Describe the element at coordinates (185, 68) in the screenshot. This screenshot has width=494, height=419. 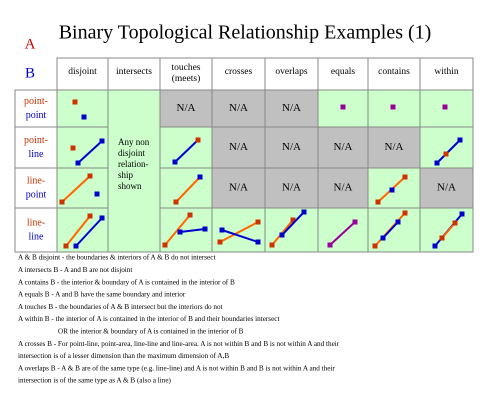
I see `column-header: touches` at that location.